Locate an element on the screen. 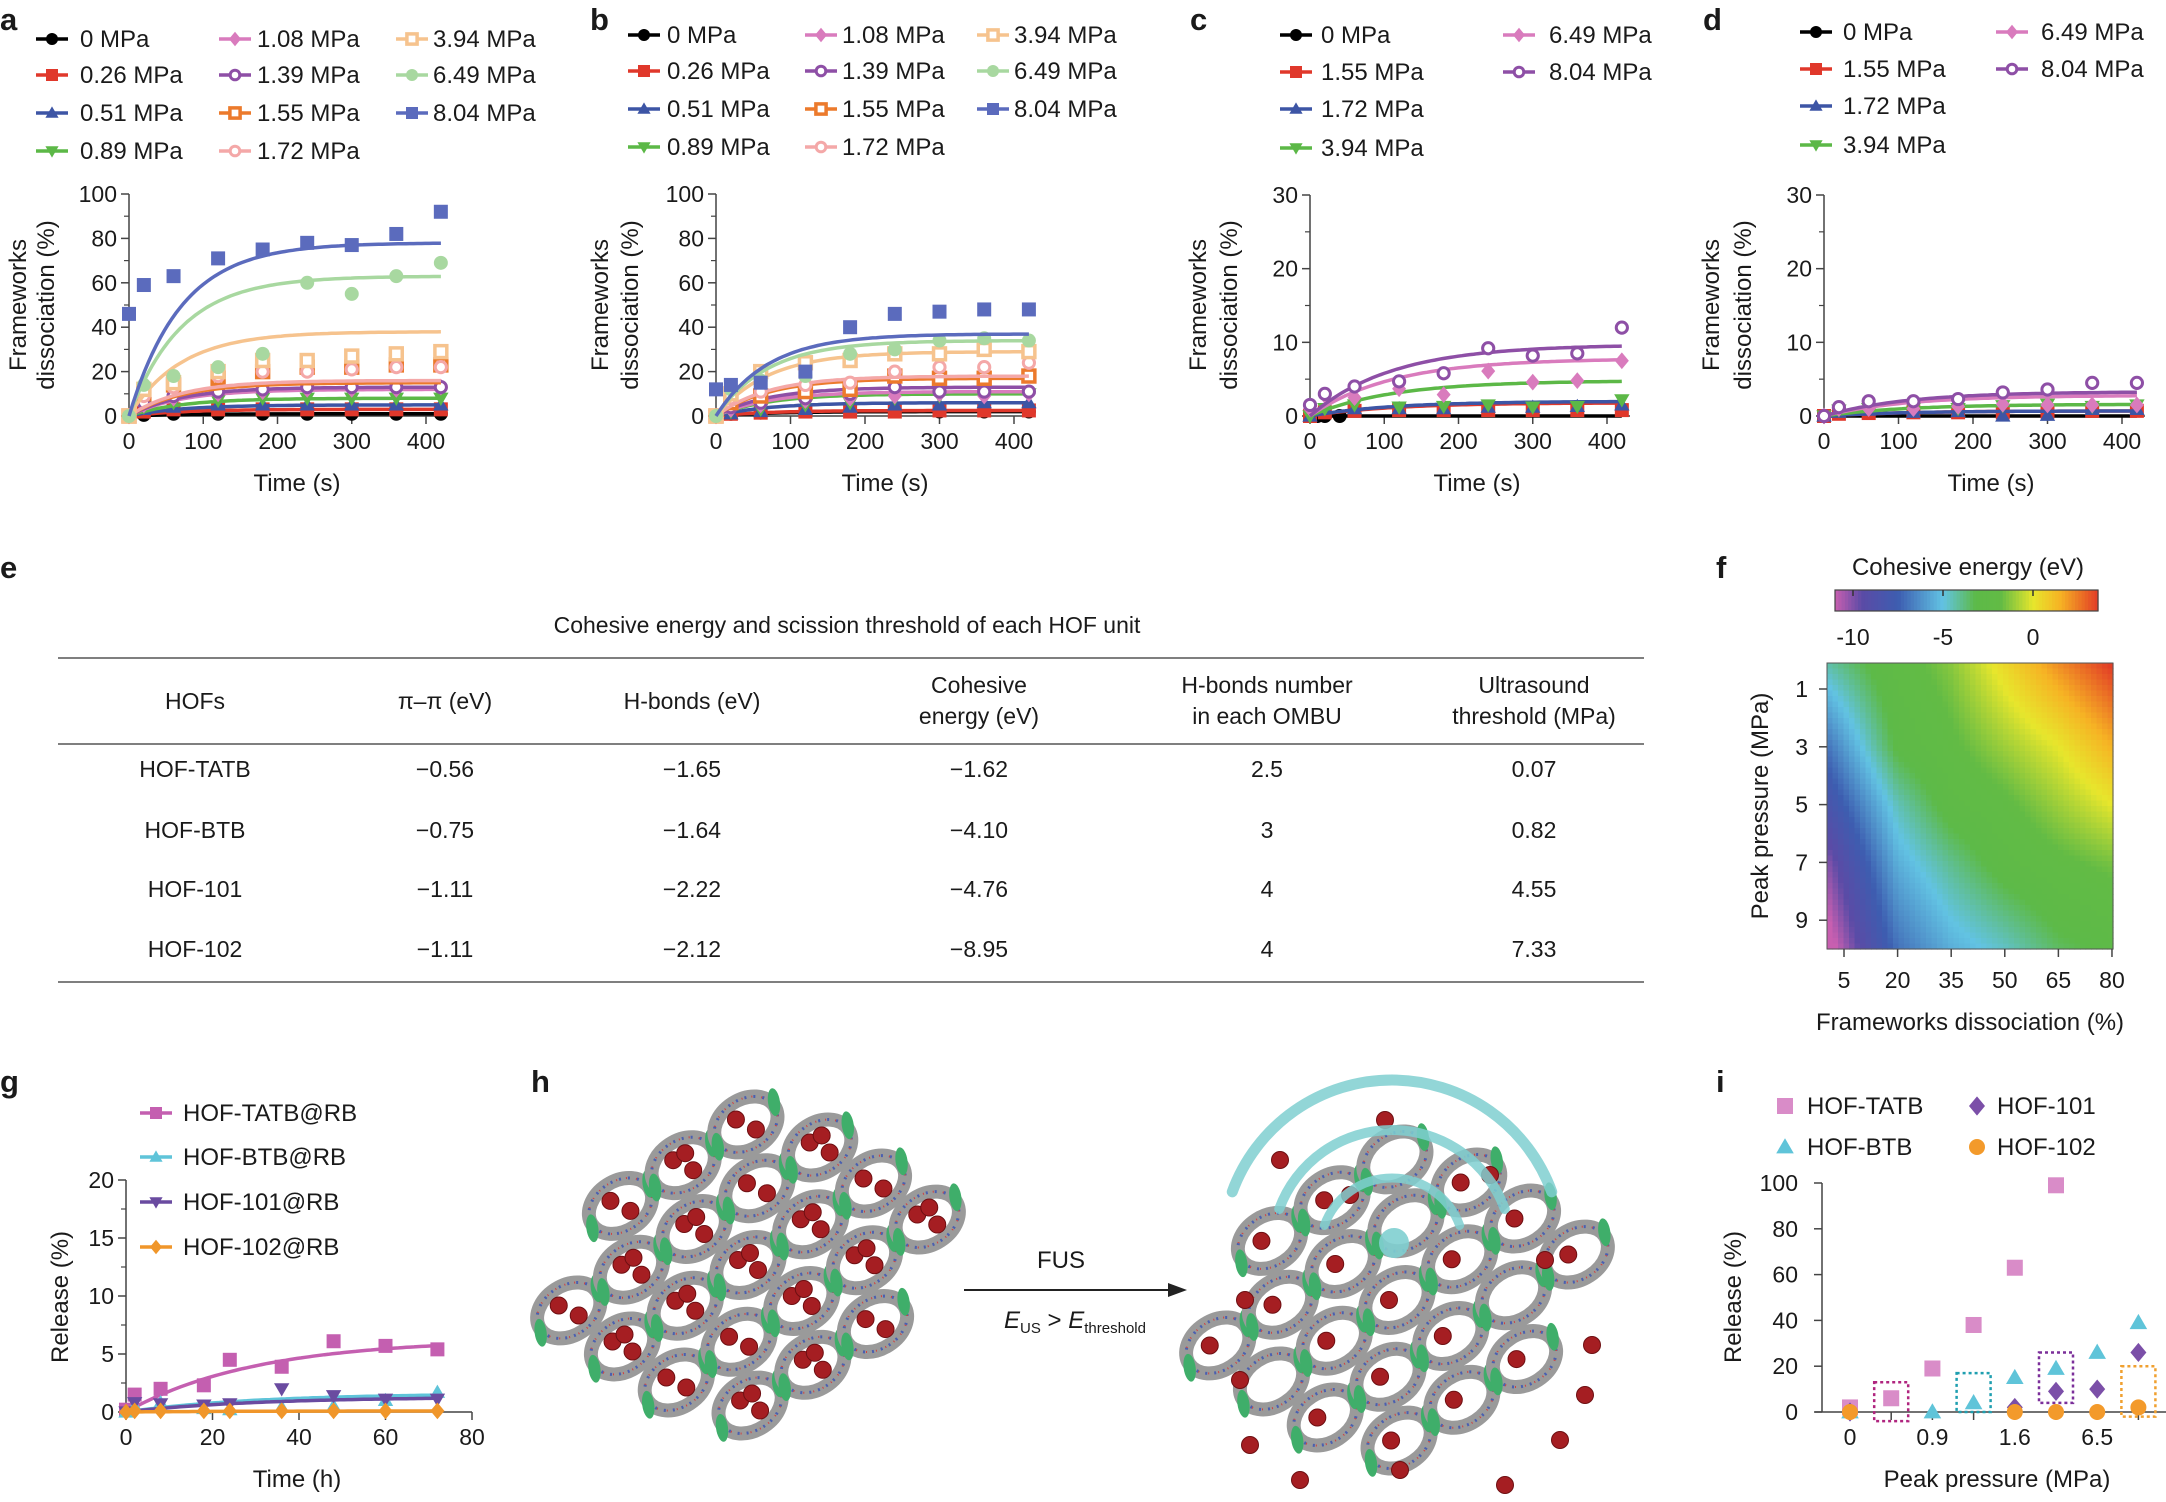 This screenshot has height=1502, width=2166. cargo-molecule is located at coordinates (1505, 1485).